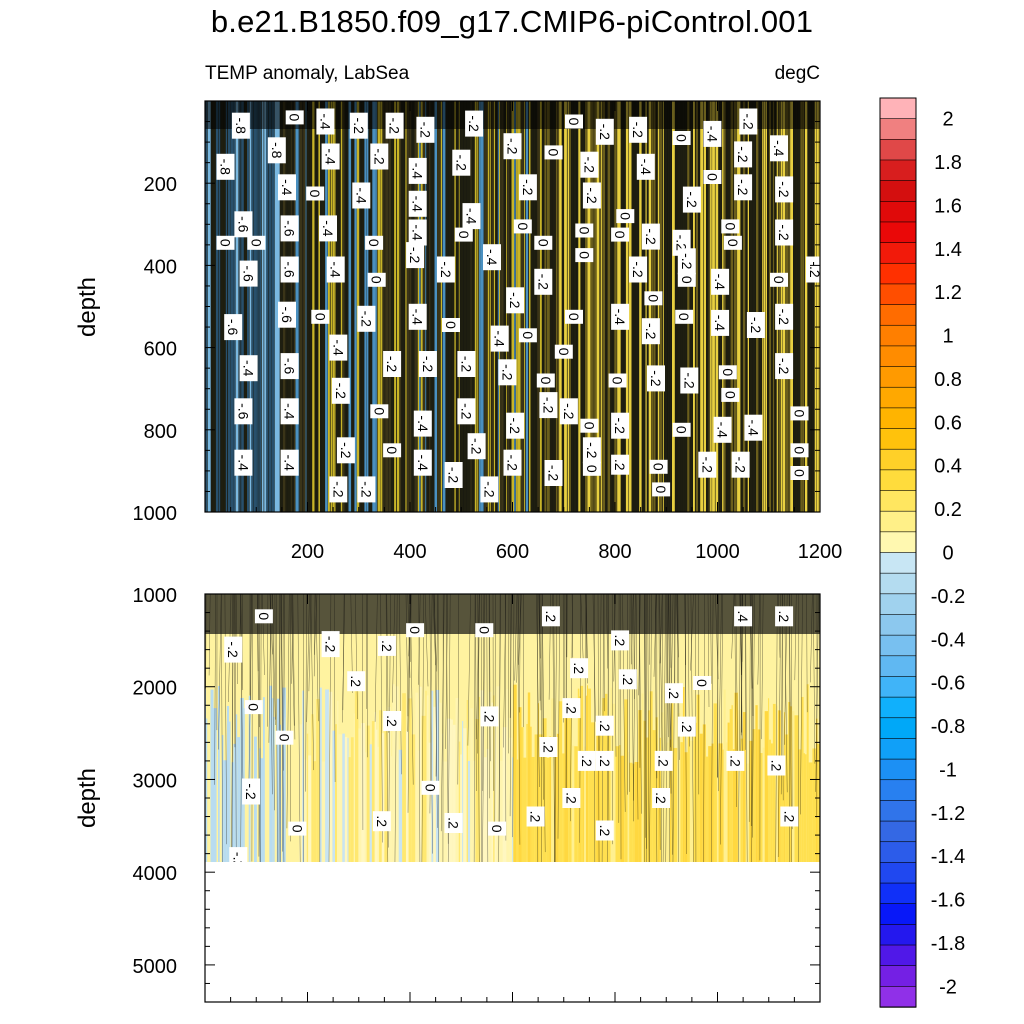 This screenshot has width=1024, height=1024. What do you see at coordinates (463, 234) in the screenshot?
I see `upper-contour-label: 0` at bounding box center [463, 234].